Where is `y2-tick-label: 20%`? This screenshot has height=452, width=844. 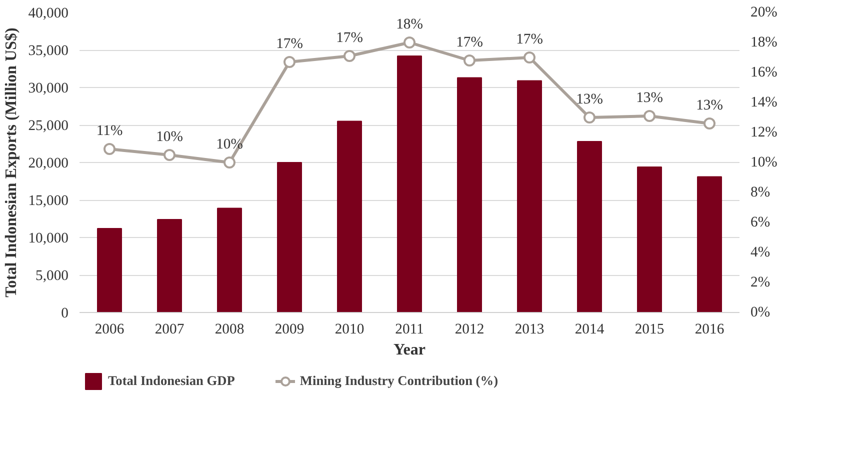 y2-tick-label: 20% is located at coordinates (764, 12).